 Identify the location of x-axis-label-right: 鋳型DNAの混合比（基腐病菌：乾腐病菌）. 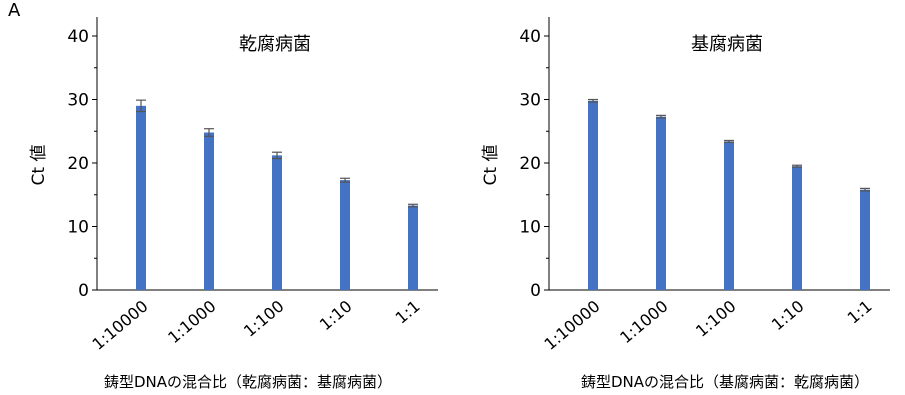
(725, 382).